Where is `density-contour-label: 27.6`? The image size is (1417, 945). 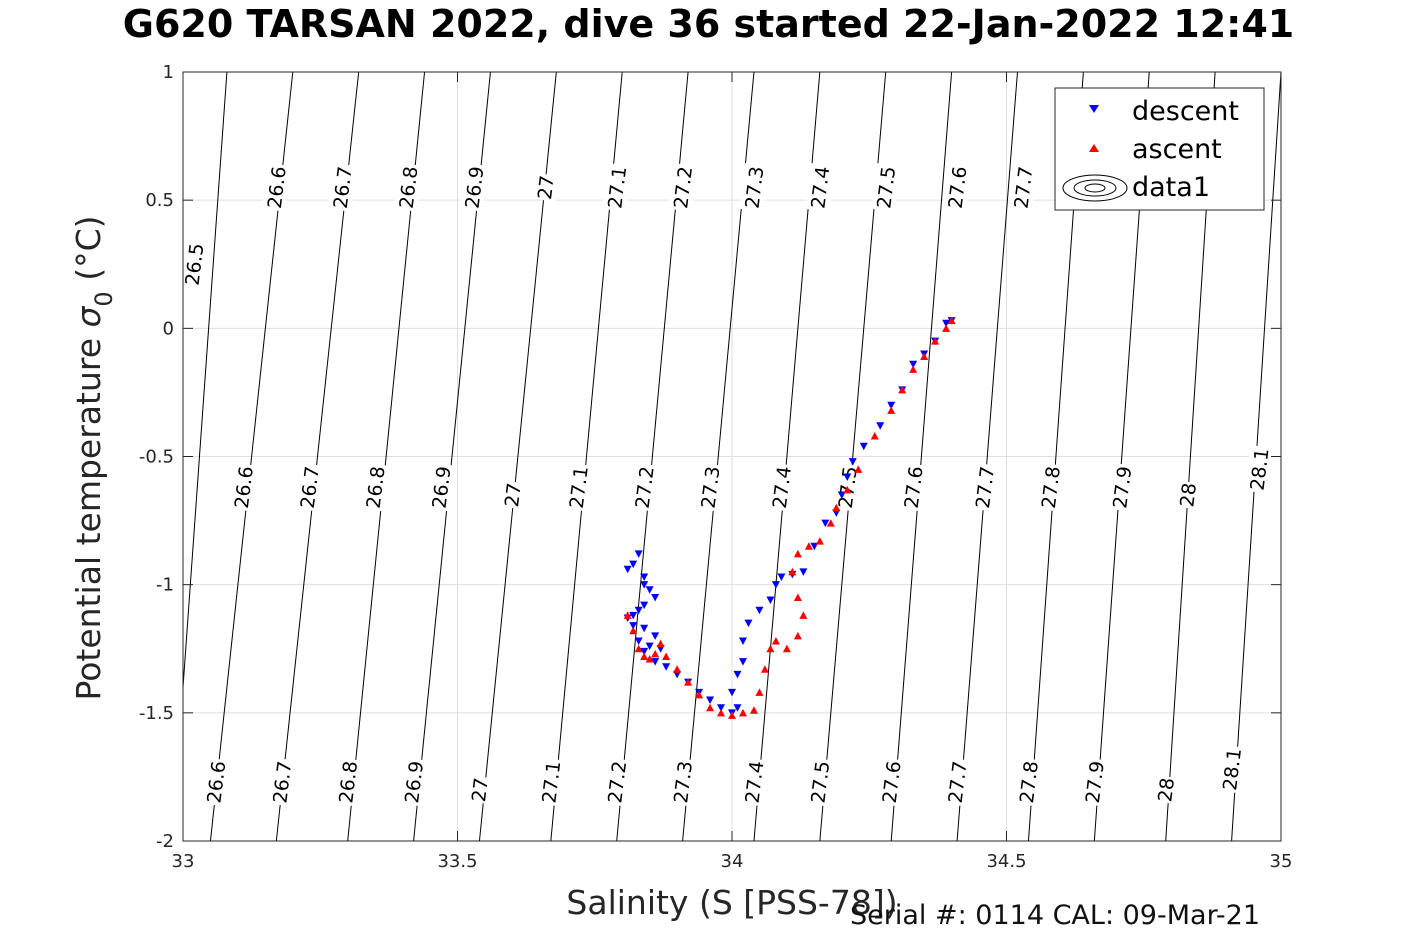
density-contour-label: 27.6 is located at coordinates (957, 187).